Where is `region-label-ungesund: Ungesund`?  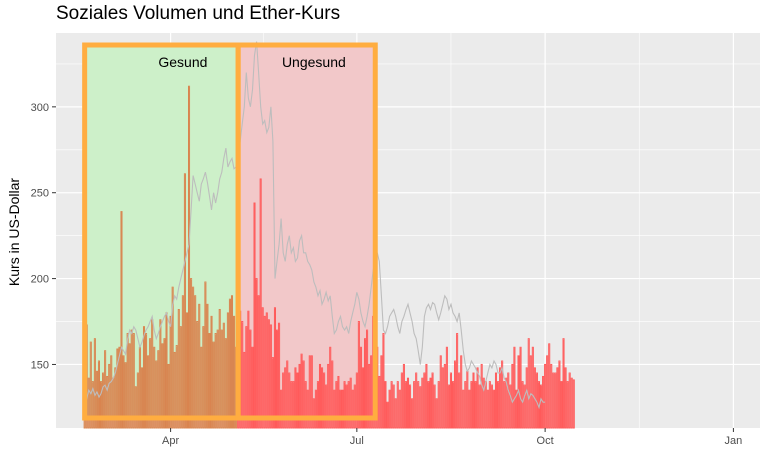
region-label-ungesund: Ungesund is located at coordinates (314, 62).